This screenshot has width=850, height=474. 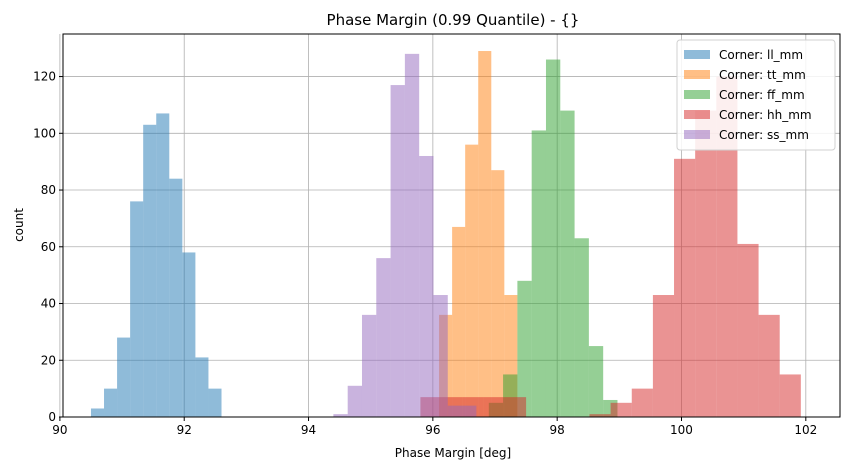 What do you see at coordinates (48, 360) in the screenshot?
I see `y-tick-label: 20` at bounding box center [48, 360].